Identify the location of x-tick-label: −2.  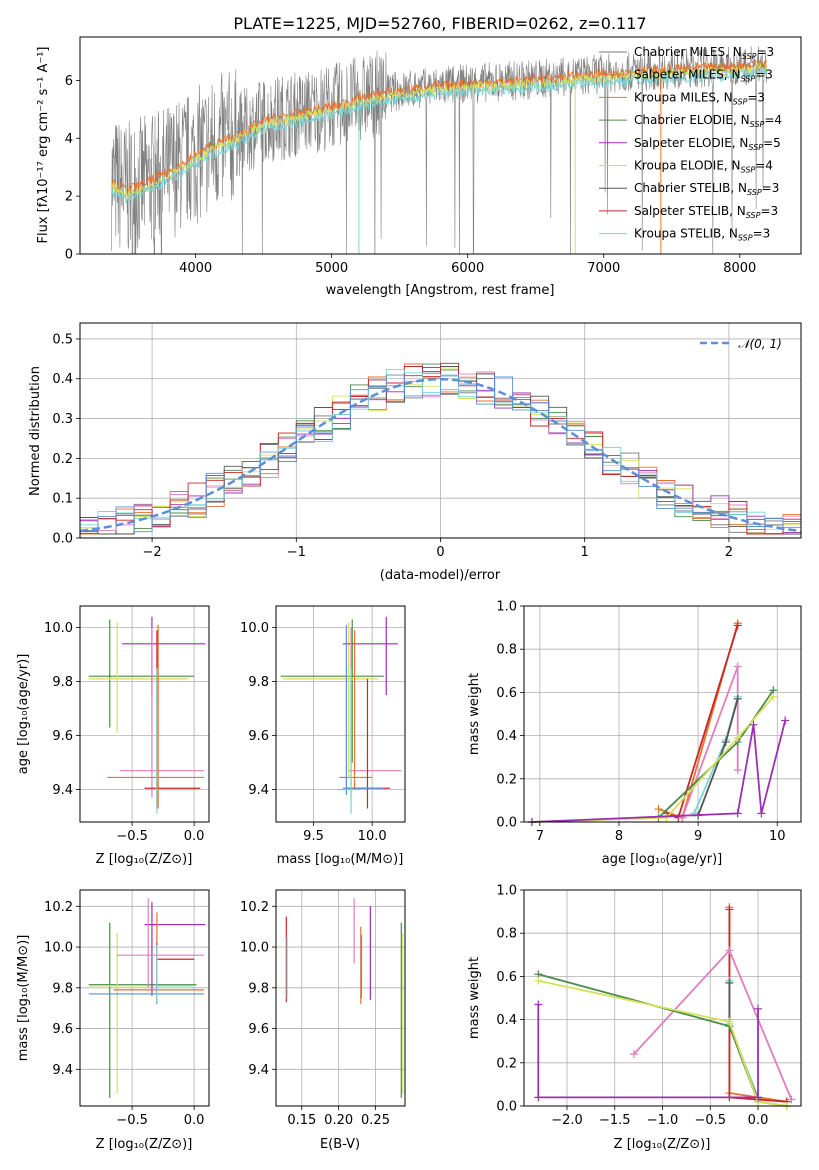
(152, 552).